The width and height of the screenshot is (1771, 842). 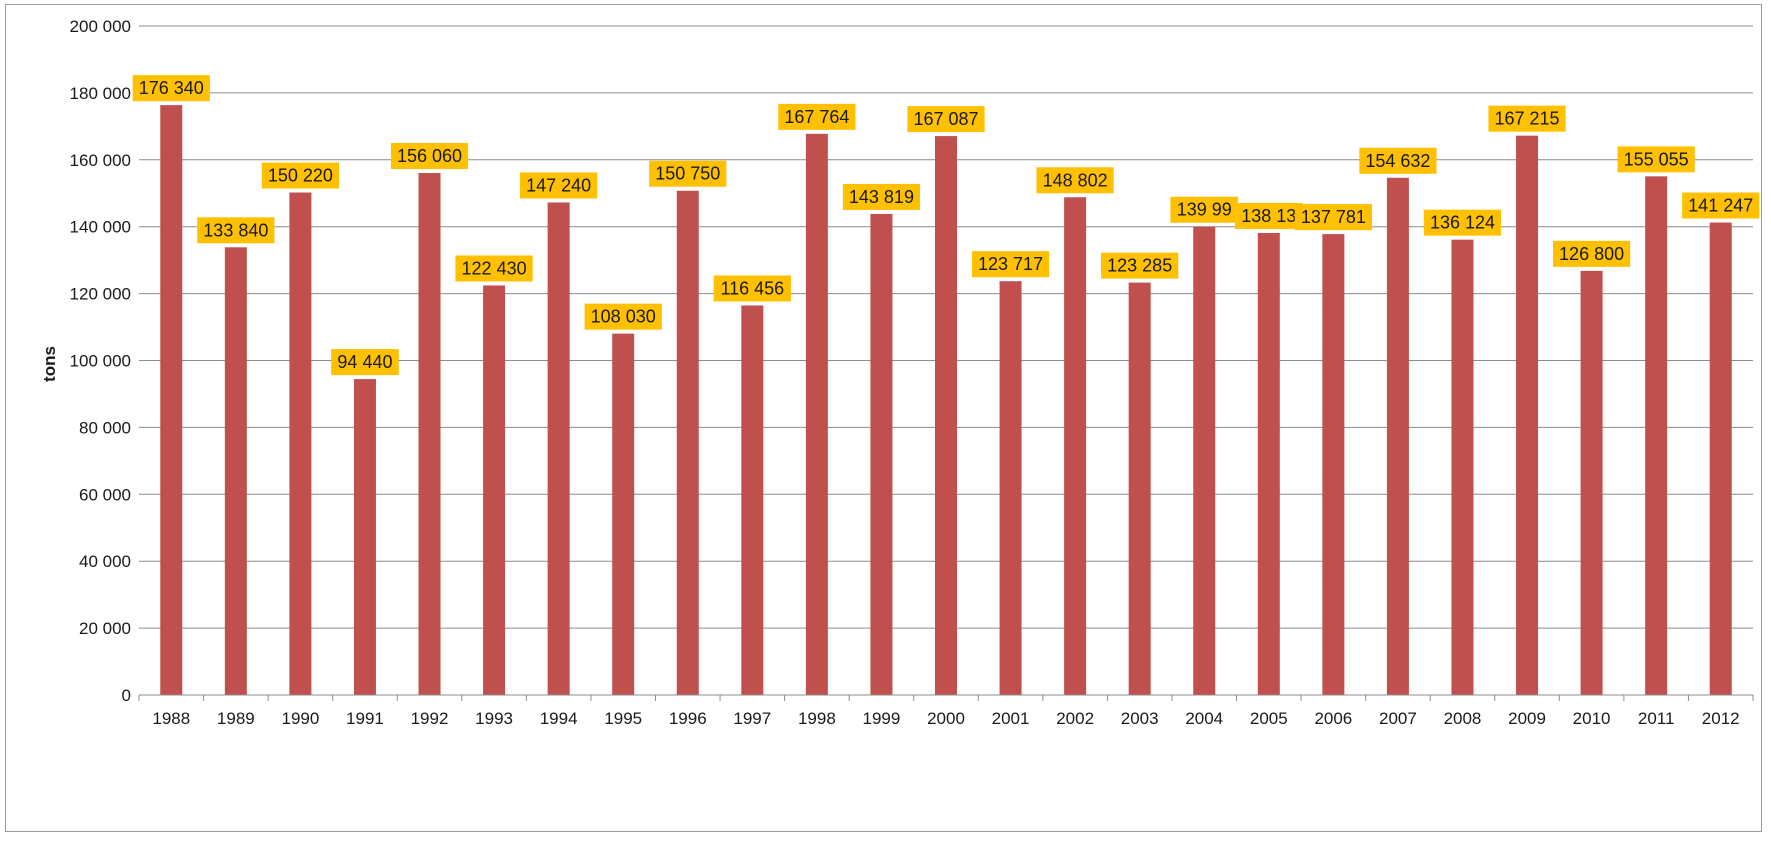 I want to click on x-tick-label: 2002, so click(x=1075, y=718).